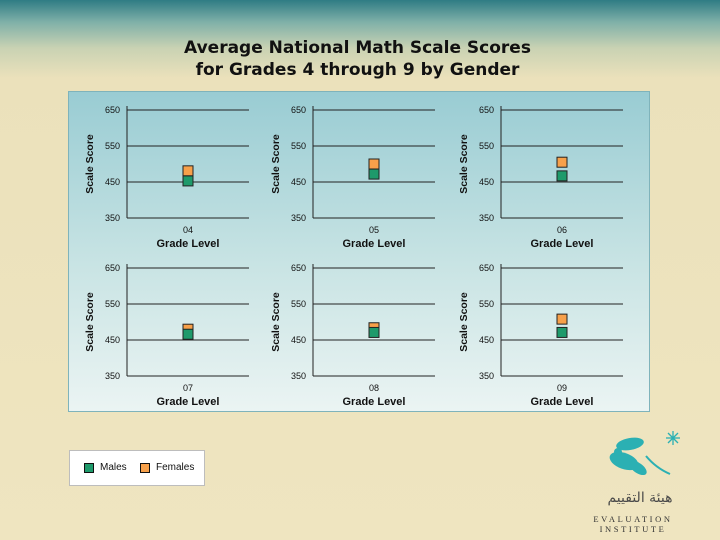 The height and width of the screenshot is (540, 720). I want to click on chart-06-category-label: 06, so click(562, 230).